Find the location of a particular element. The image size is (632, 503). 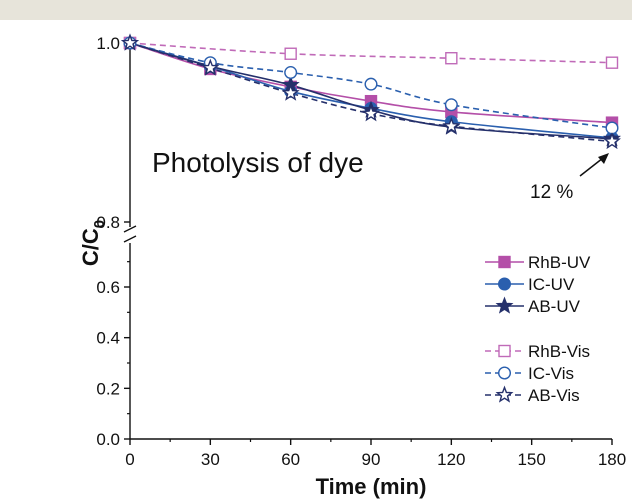

y-tick-label: 0.4 is located at coordinates (108, 338).